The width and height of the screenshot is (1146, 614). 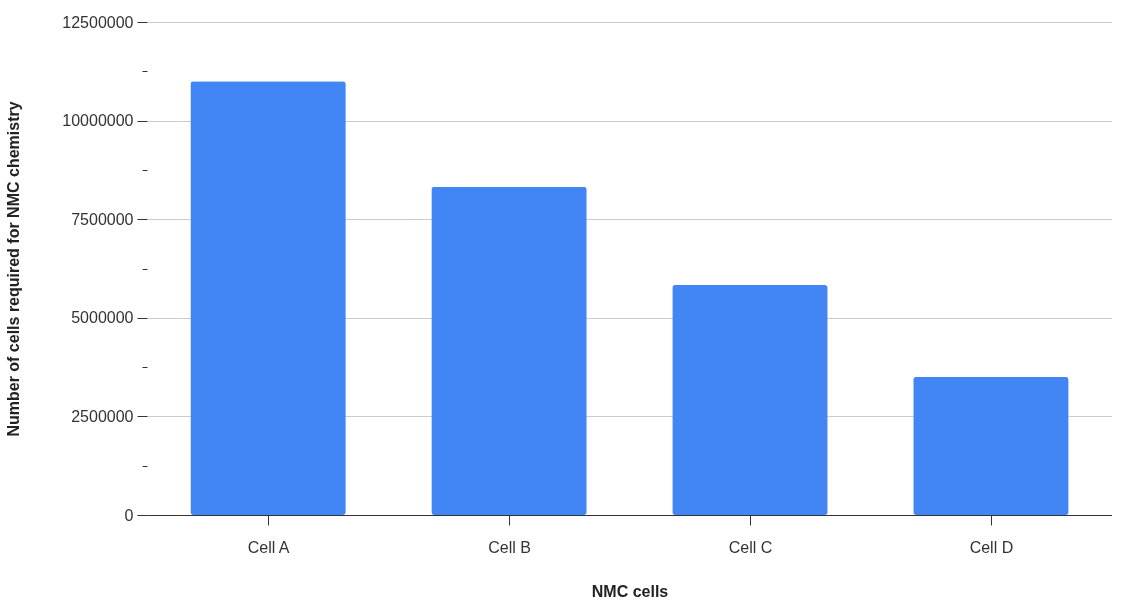 What do you see at coordinates (509, 547) in the screenshot?
I see `x-tick-label: Cell B` at bounding box center [509, 547].